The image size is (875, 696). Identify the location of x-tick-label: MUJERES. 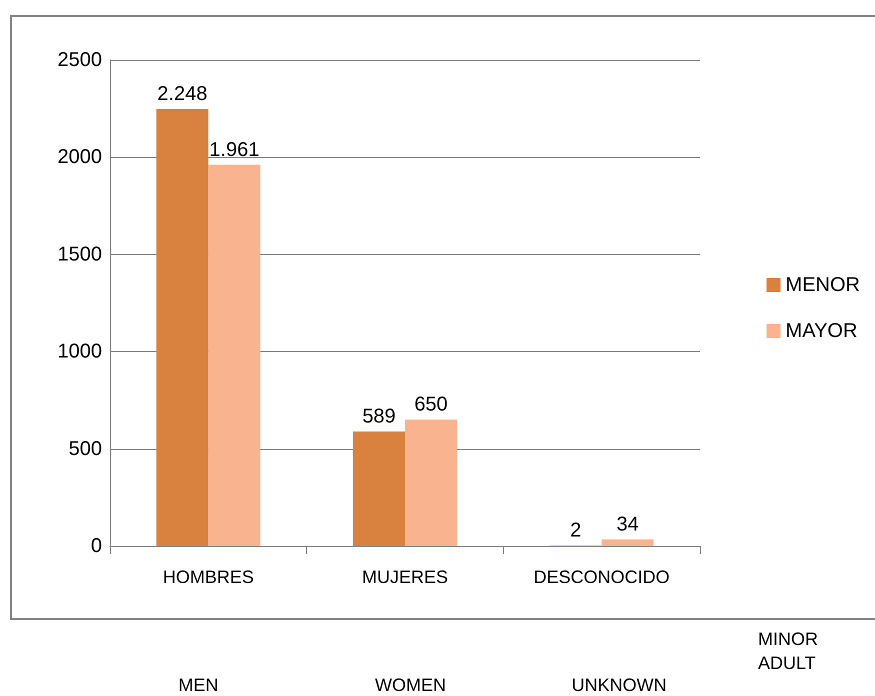
(405, 577).